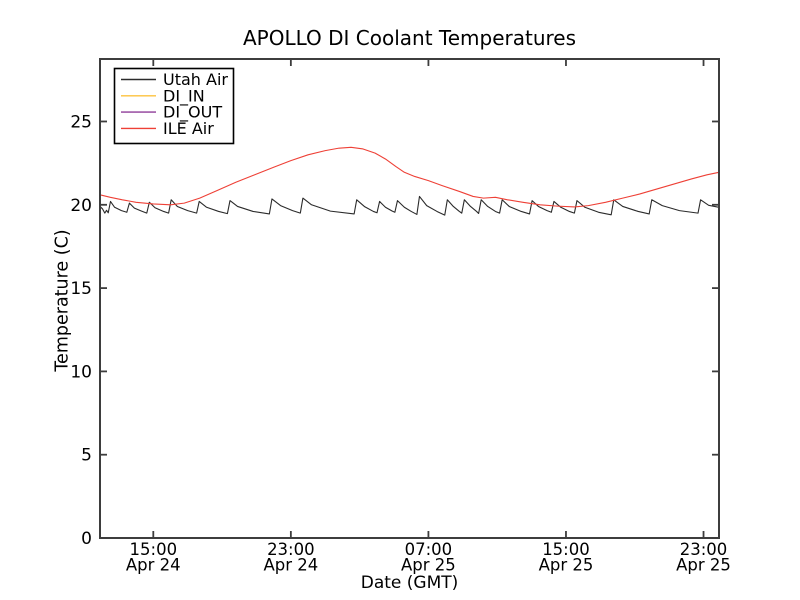  I want to click on y-tick-label: 10, so click(81, 372).